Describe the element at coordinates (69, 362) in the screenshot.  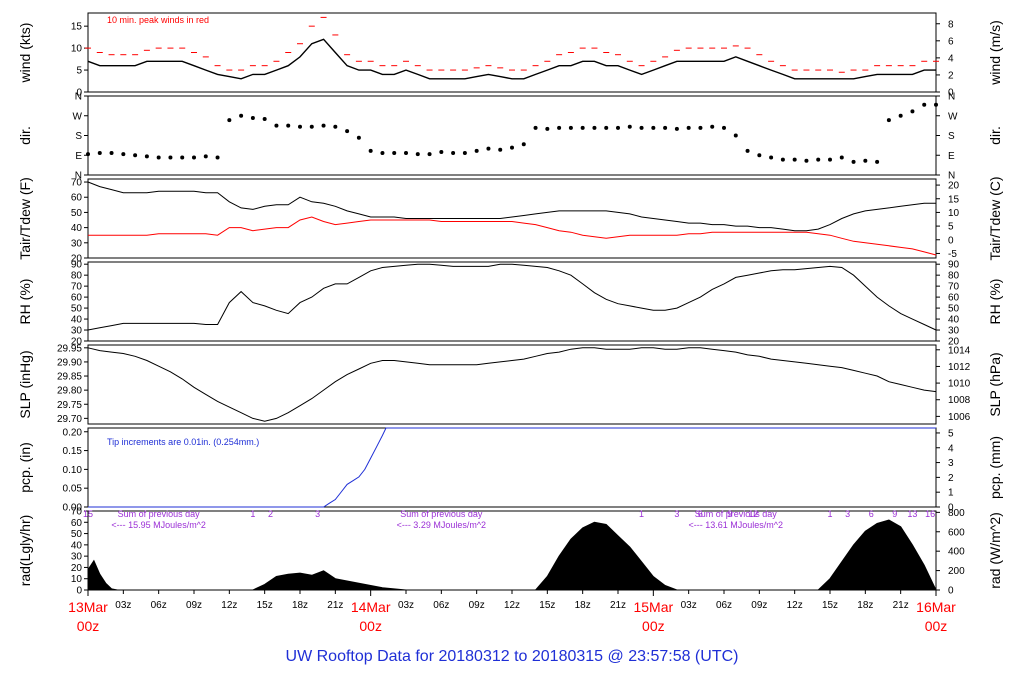
I see `slp-left-tick-label: 29.90` at that location.